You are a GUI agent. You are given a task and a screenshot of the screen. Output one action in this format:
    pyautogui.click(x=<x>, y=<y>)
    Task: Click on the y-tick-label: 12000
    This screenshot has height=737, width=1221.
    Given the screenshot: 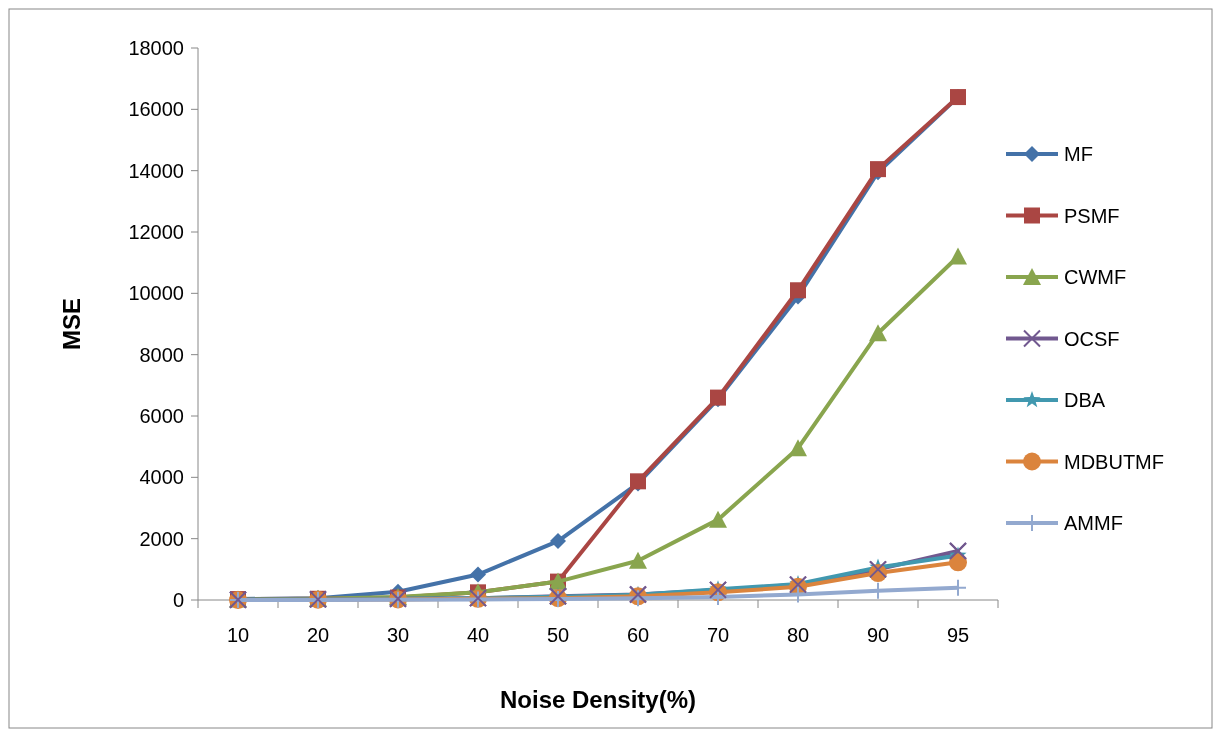 What is the action you would take?
    pyautogui.click(x=156, y=232)
    